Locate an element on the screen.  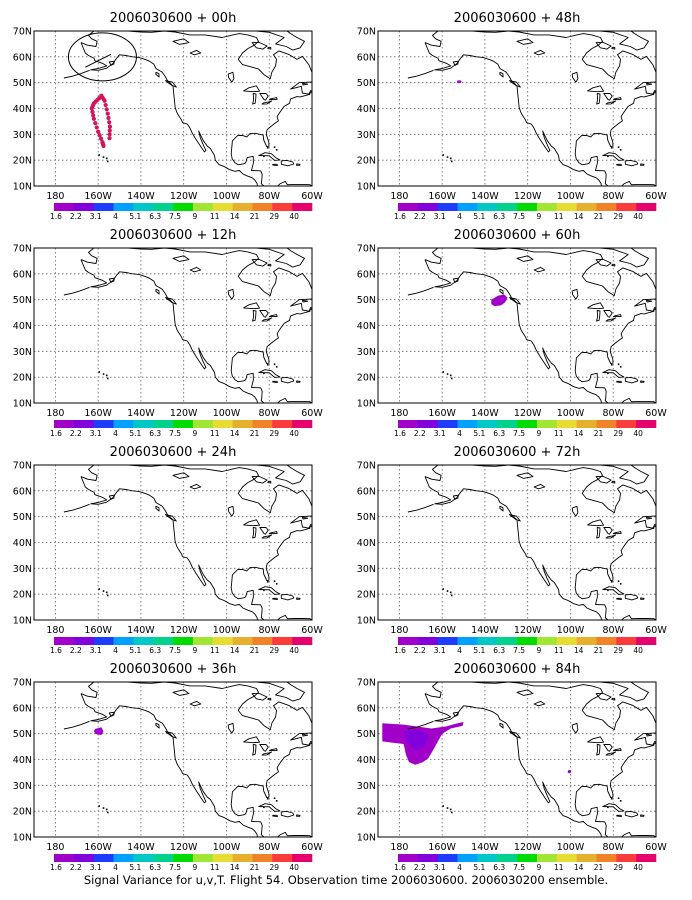
colorbar-label: 29 is located at coordinates (619, 433).